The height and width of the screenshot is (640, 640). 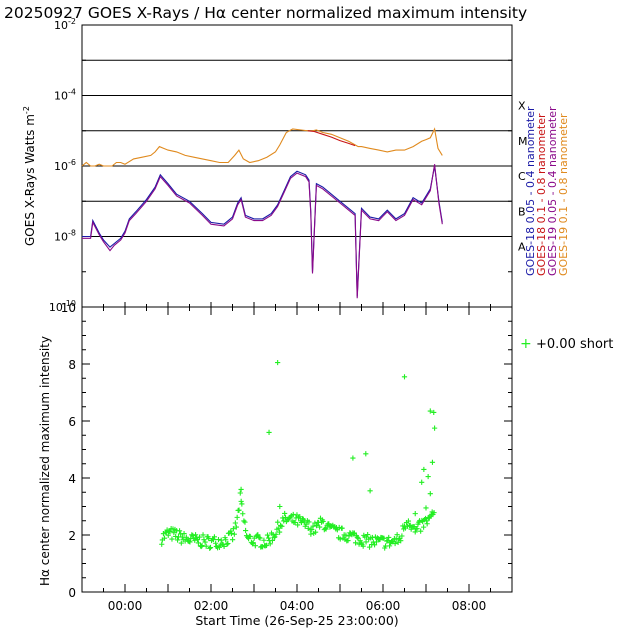 What do you see at coordinates (469, 606) in the screenshot?
I see `x-tick-label: 08:00` at bounding box center [469, 606].